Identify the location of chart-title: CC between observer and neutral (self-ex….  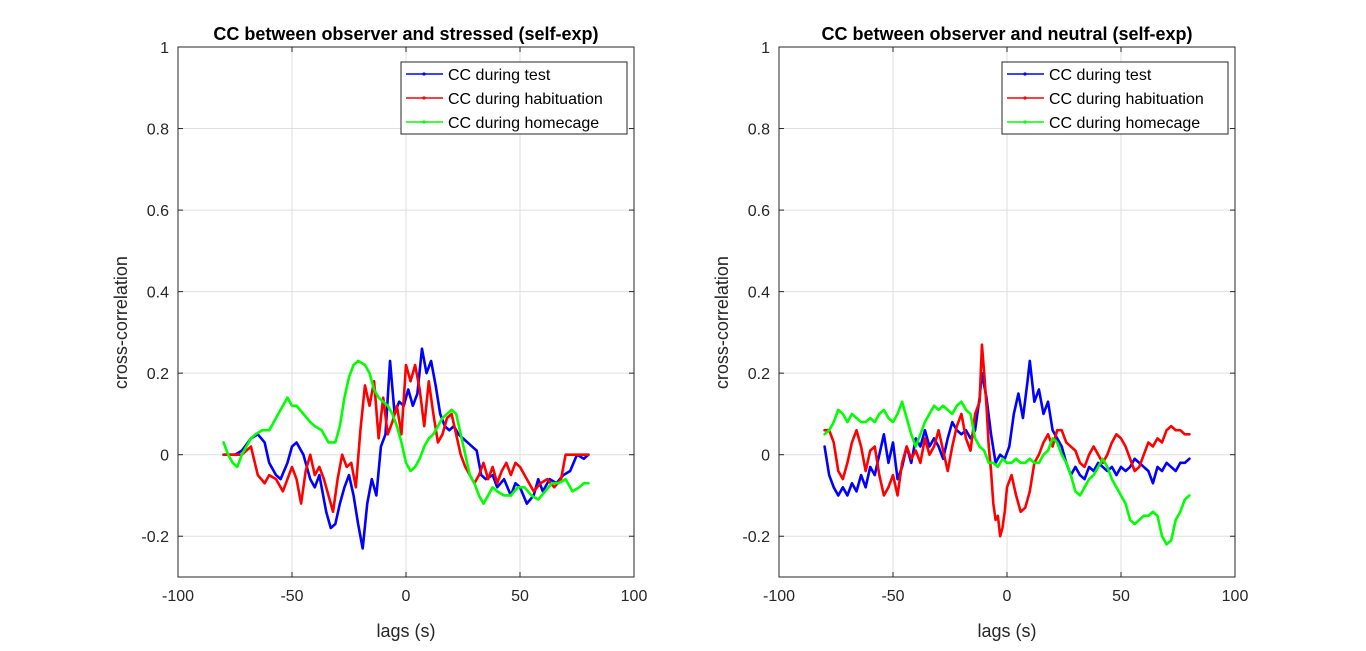
(1006, 34).